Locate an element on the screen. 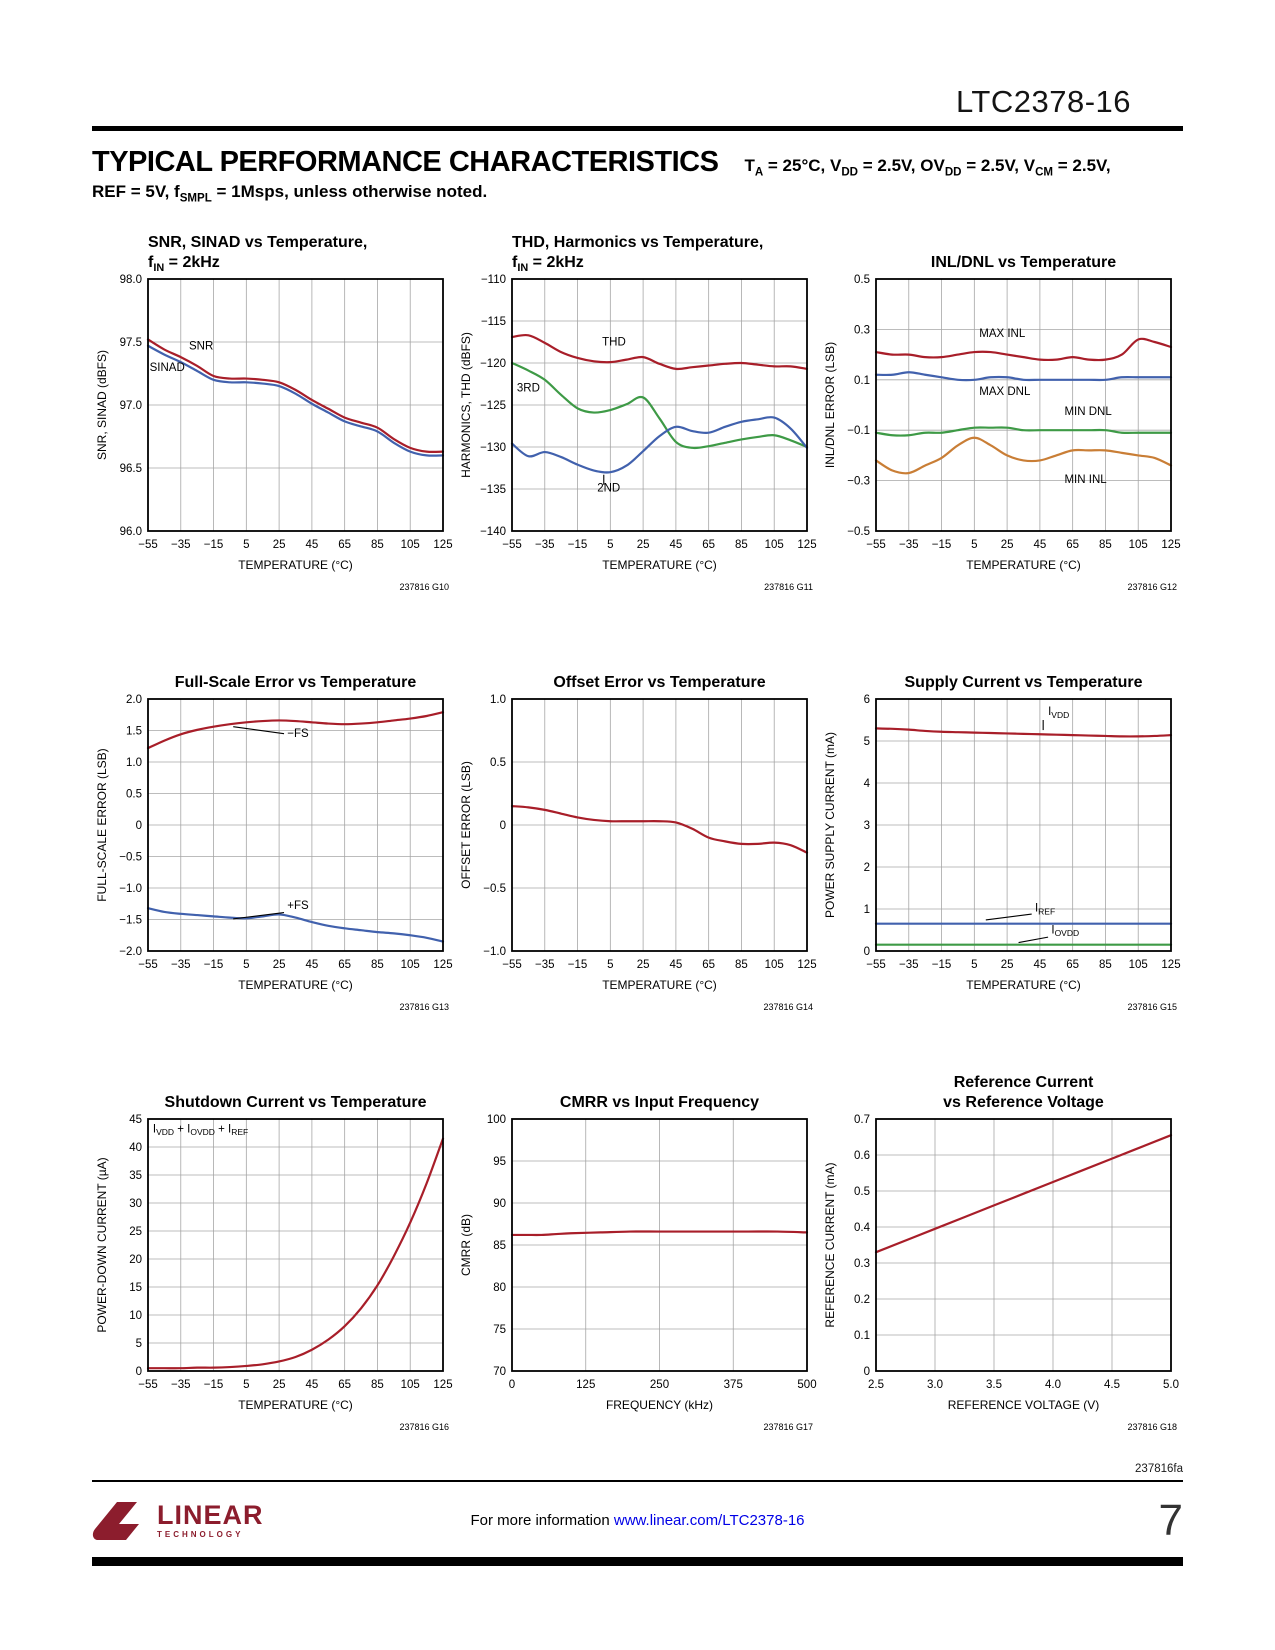  svg-text: 35 is located at coordinates (135, 1176).